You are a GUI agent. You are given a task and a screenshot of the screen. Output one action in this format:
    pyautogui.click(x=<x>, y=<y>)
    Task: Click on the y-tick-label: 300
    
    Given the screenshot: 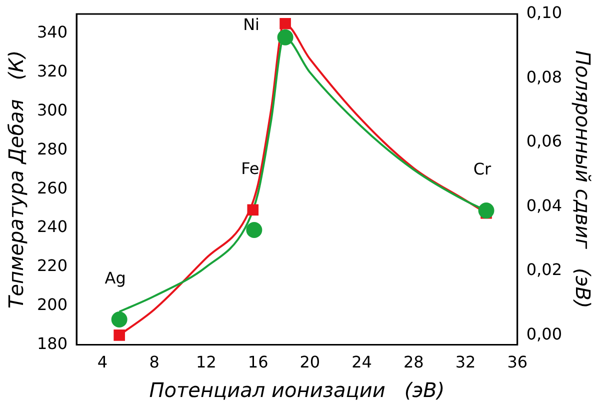 What is the action you would take?
    pyautogui.click(x=52, y=110)
    